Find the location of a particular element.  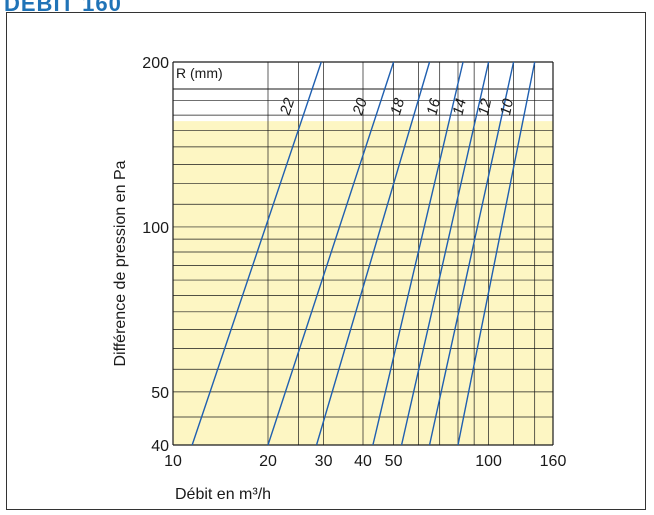

series-label-22: 22 is located at coordinates (287, 106).